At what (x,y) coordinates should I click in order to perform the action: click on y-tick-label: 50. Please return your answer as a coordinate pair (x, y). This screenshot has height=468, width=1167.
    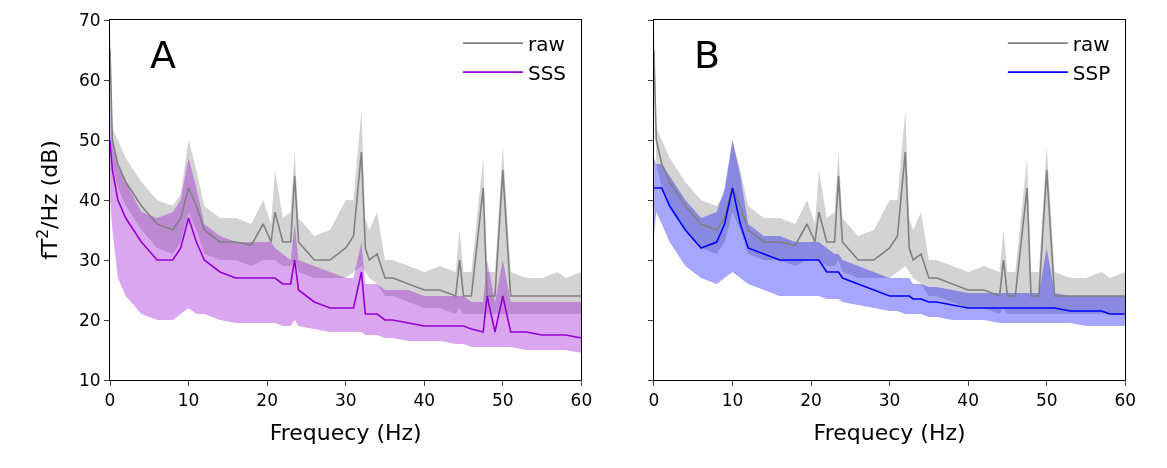
    Looking at the image, I should click on (89, 139).